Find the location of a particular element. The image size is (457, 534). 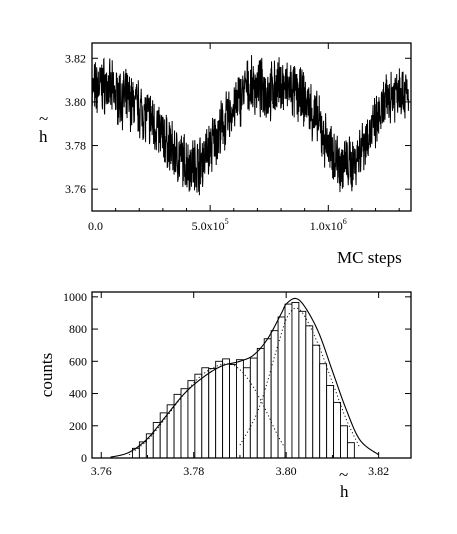

bottom-y-tick-label: 600 is located at coordinates (78, 361).